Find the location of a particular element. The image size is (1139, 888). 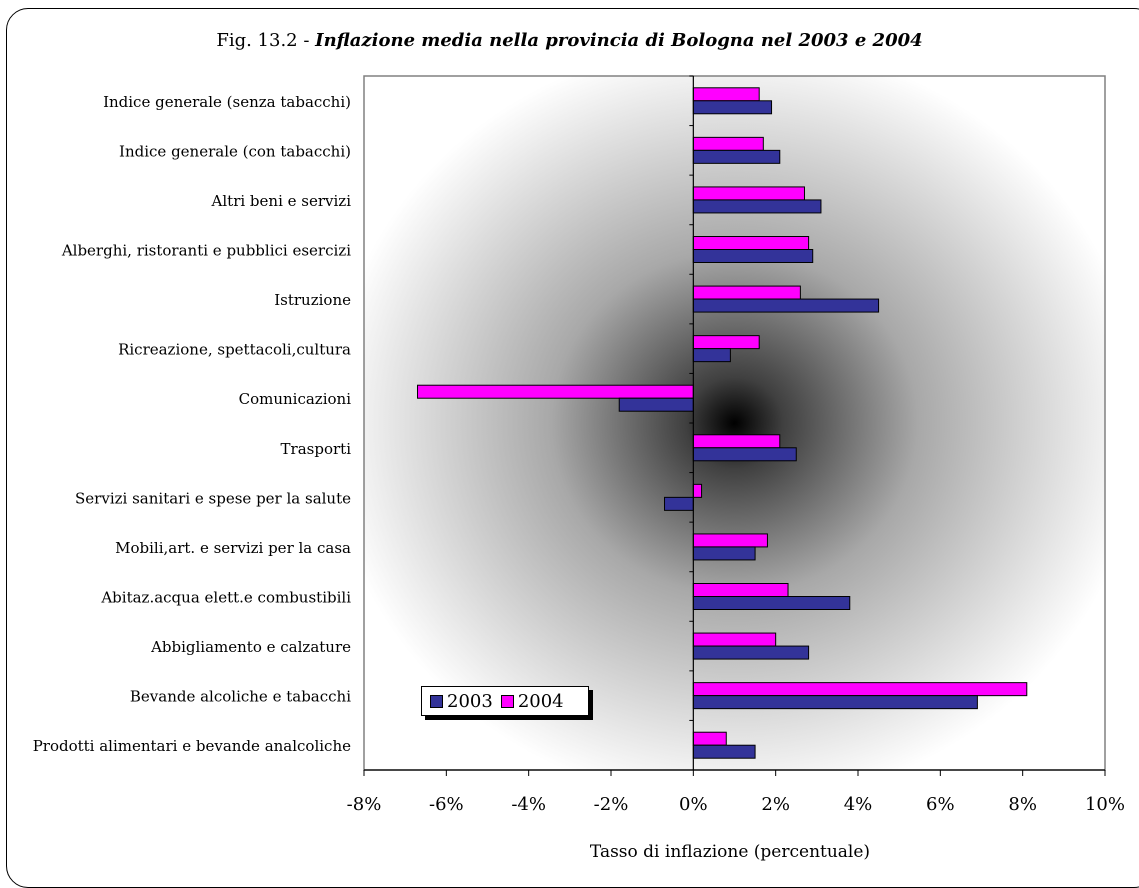

legend-swatch-2004 is located at coordinates (507, 701).